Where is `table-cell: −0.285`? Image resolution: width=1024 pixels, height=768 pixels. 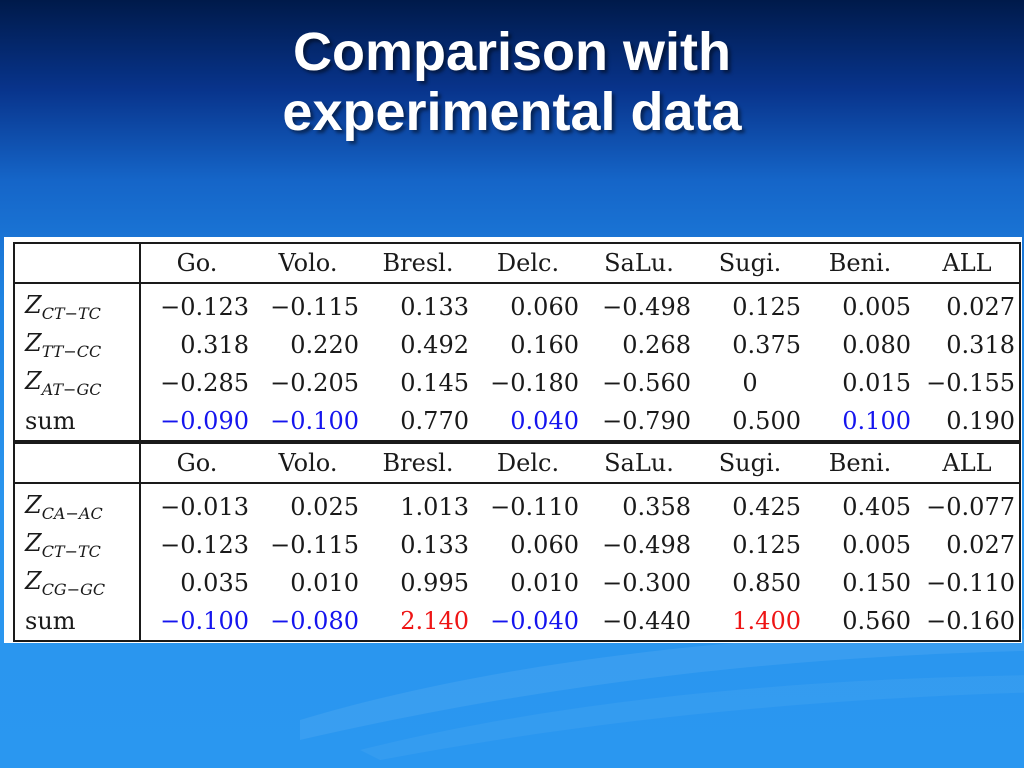
table-cell: −0.285 is located at coordinates (204, 383).